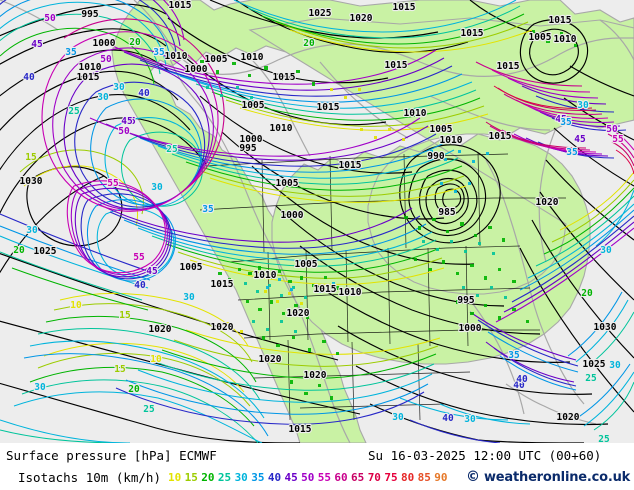 Image resolution: width=634 pixels, height=490 pixels. I want to click on isobar-label: 1025, so click(594, 364).